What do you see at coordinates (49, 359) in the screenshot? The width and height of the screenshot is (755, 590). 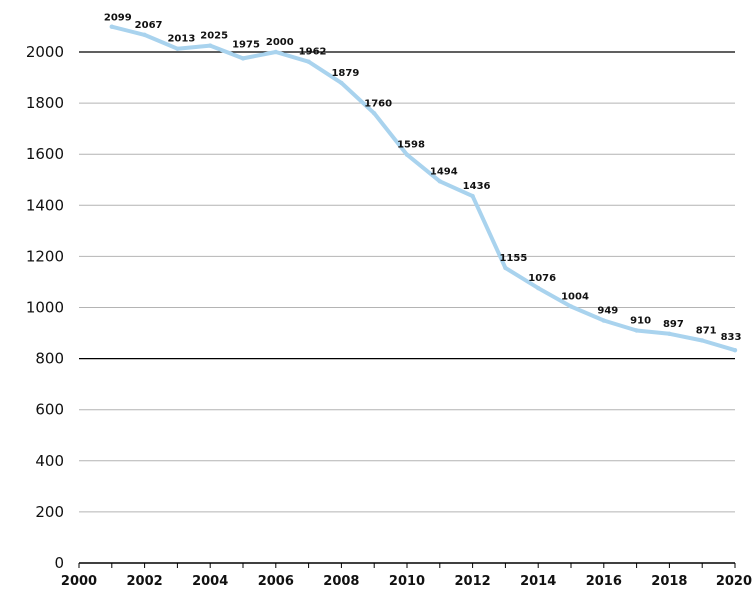 I see `y-tick-label: 800` at bounding box center [49, 359].